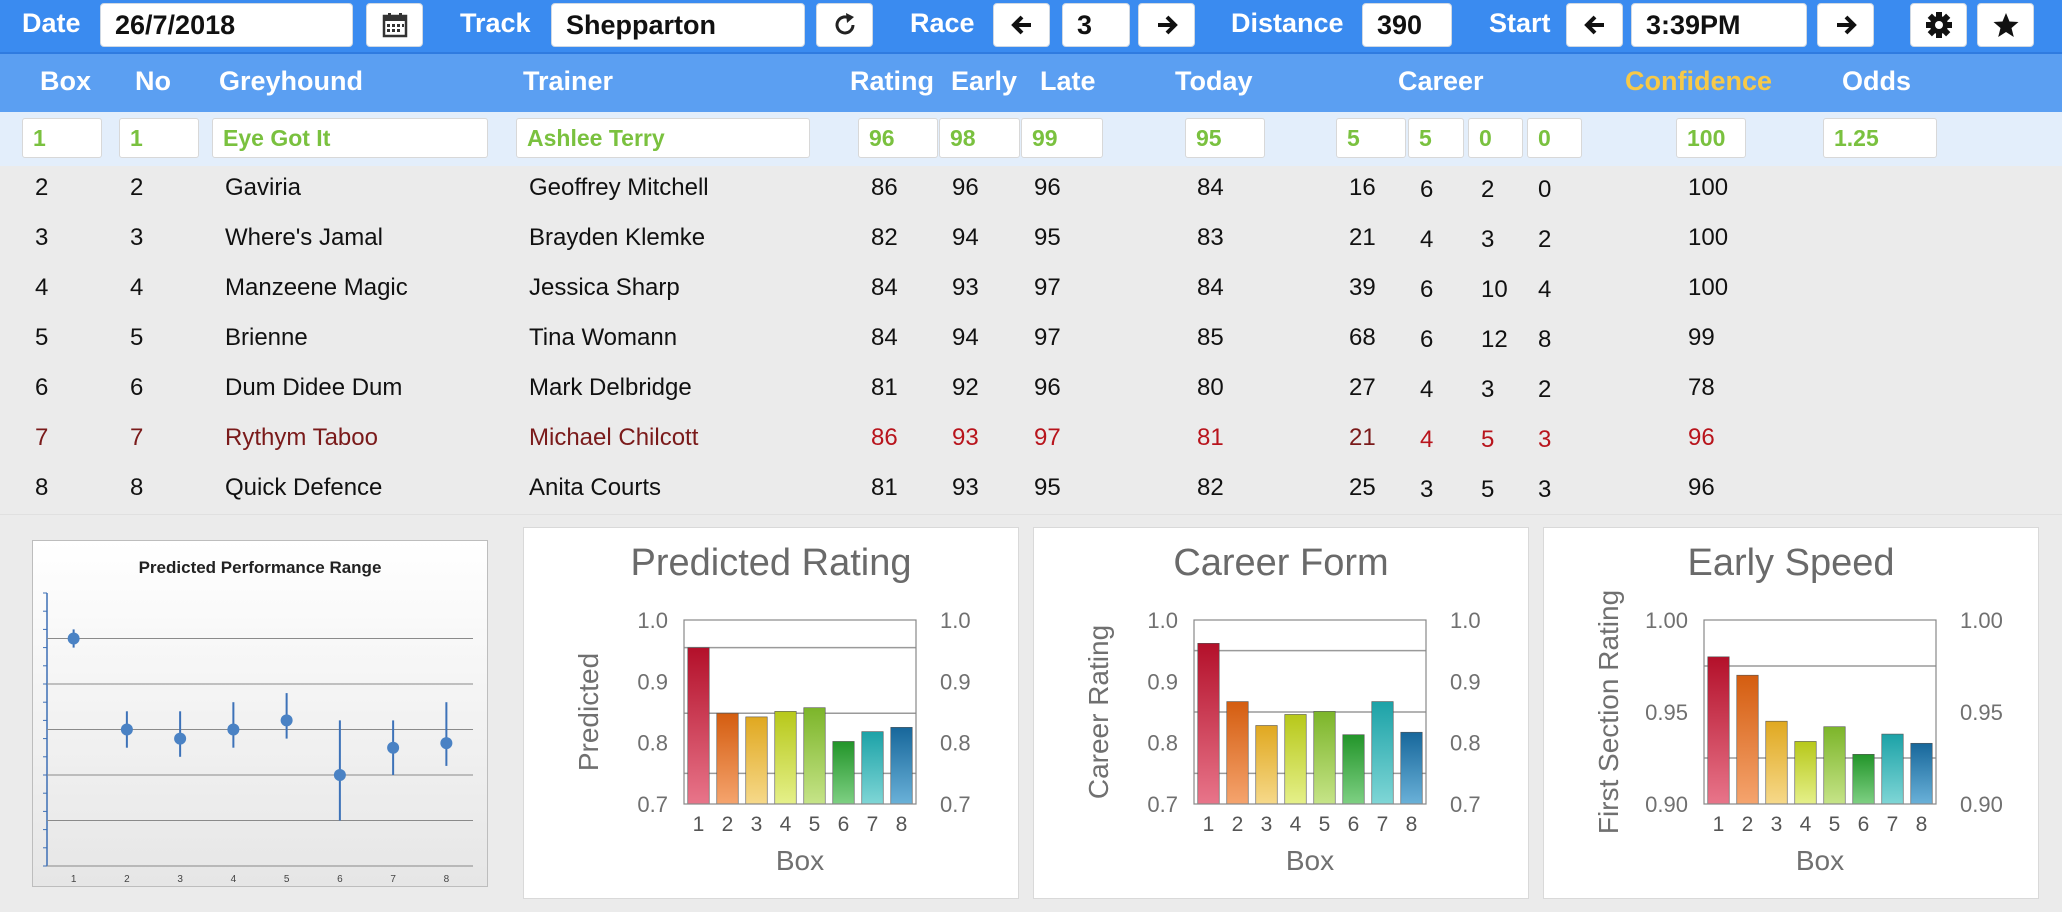  What do you see at coordinates (1922, 824) in the screenshot?
I see `x-tick-label: 8` at bounding box center [1922, 824].